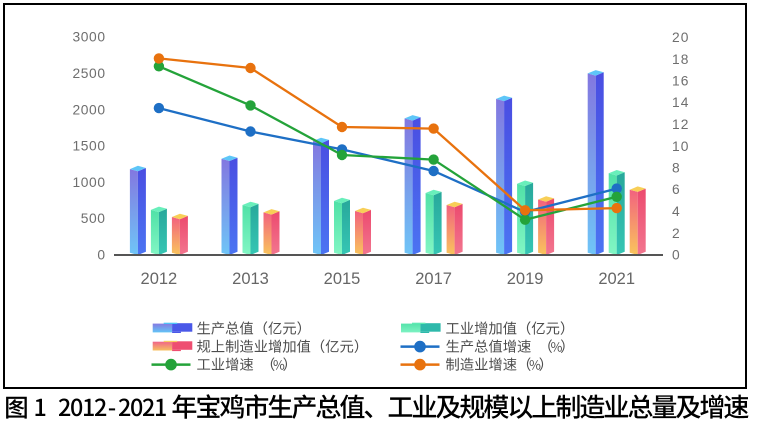  I want to click on svg-text: 2017, so click(433, 279).